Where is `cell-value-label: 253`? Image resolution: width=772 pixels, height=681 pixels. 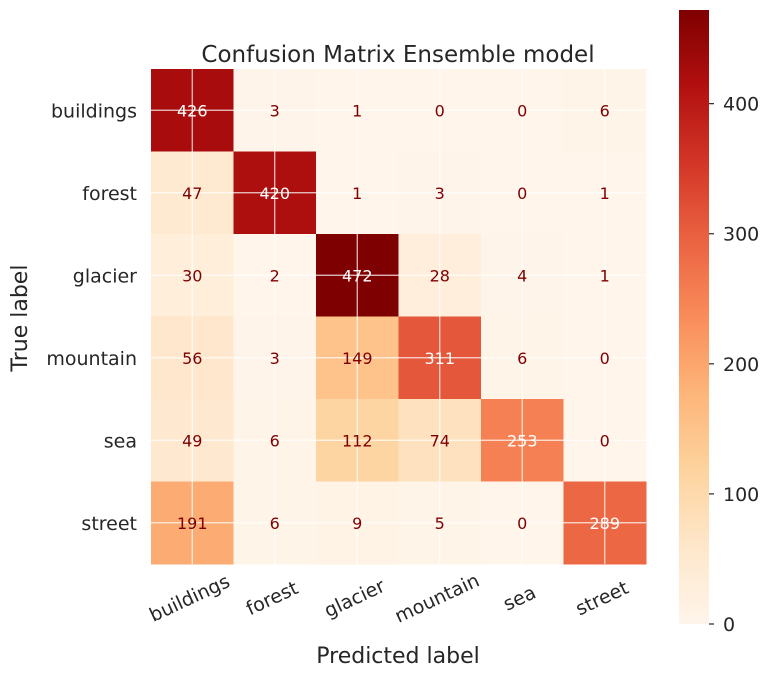 cell-value-label: 253 is located at coordinates (522, 440).